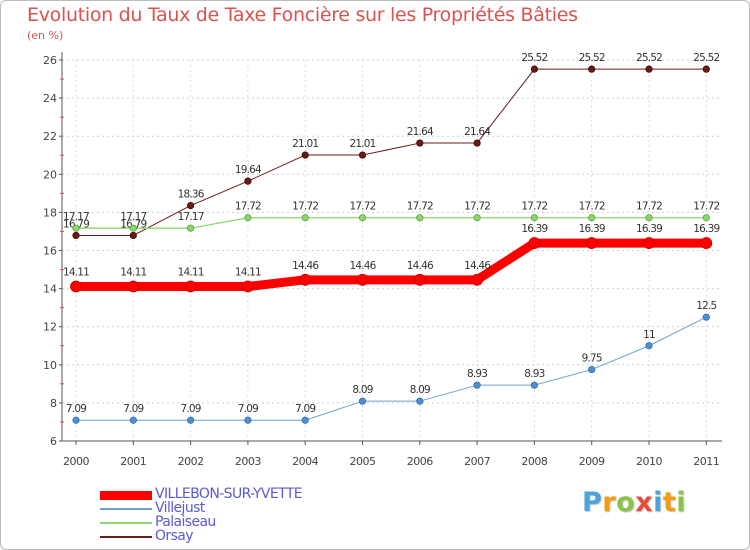 The width and height of the screenshot is (750, 550). I want to click on data-point-villebon-sur-yvette-2002, so click(190, 286).